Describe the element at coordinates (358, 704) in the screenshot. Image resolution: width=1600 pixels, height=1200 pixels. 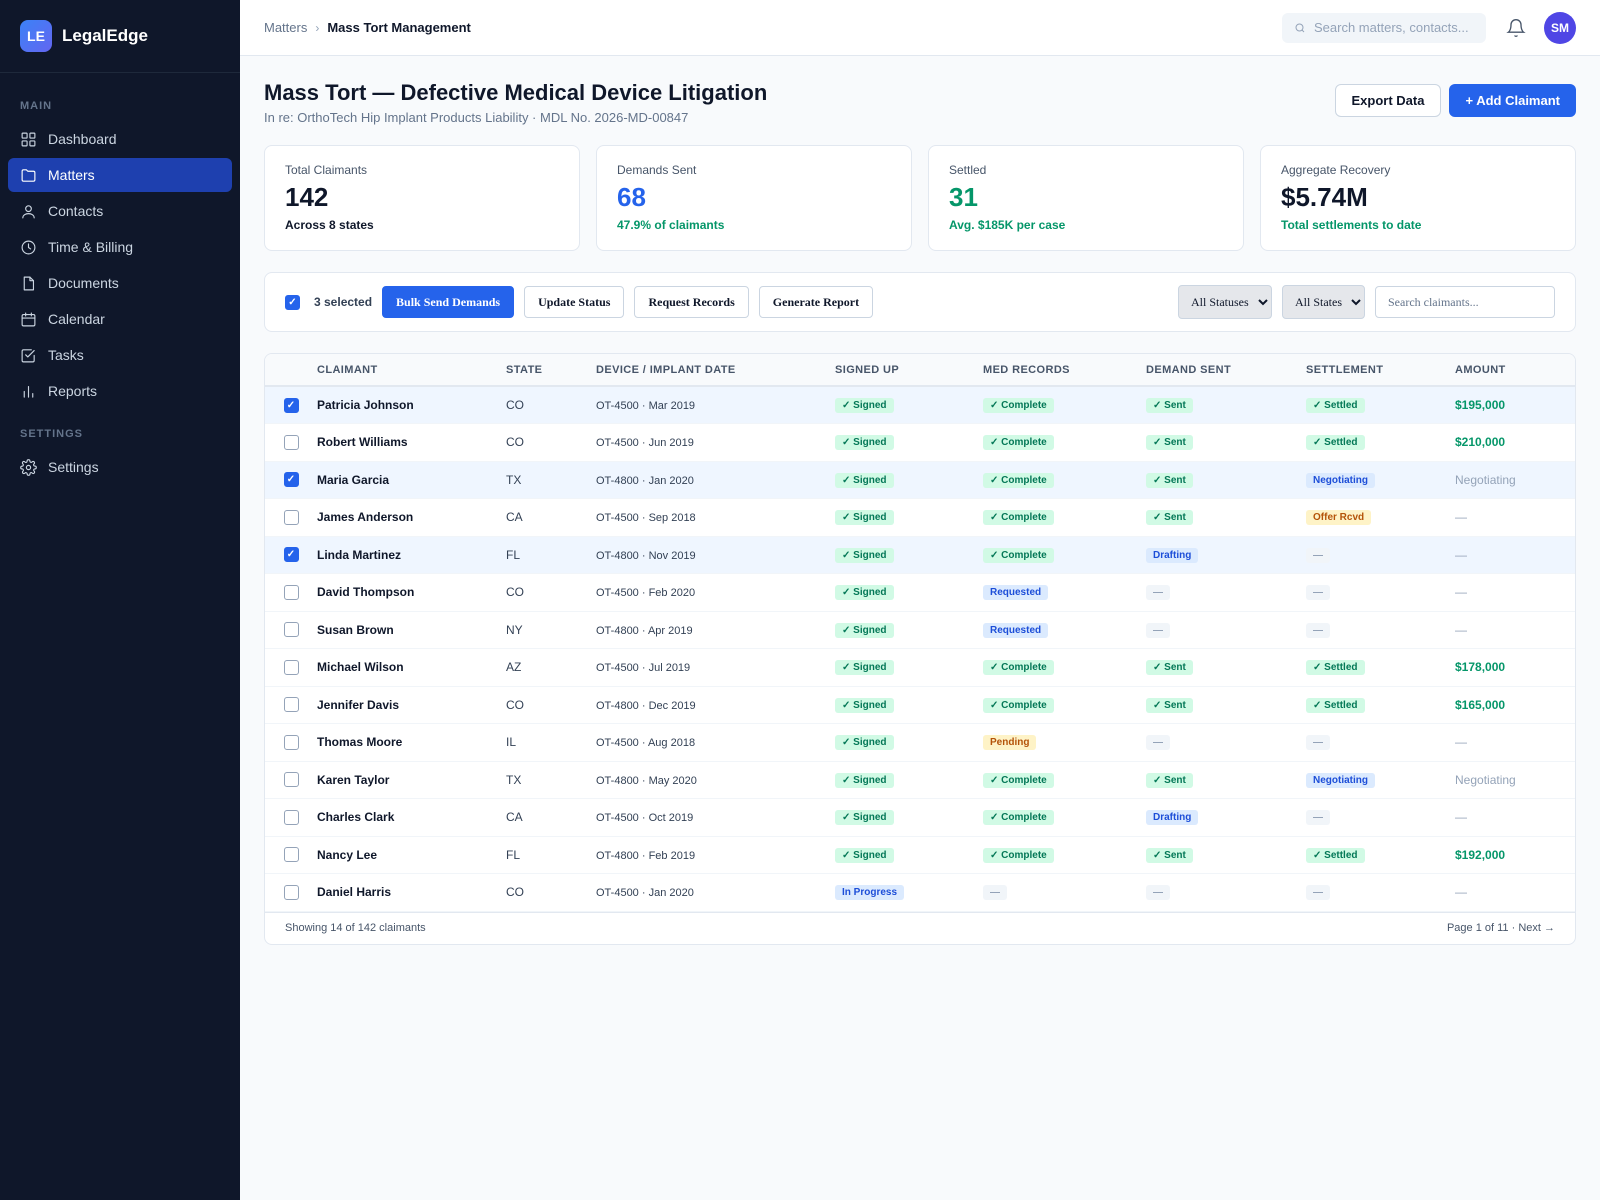
I see `claimant-name: Jennifer Davis` at that location.